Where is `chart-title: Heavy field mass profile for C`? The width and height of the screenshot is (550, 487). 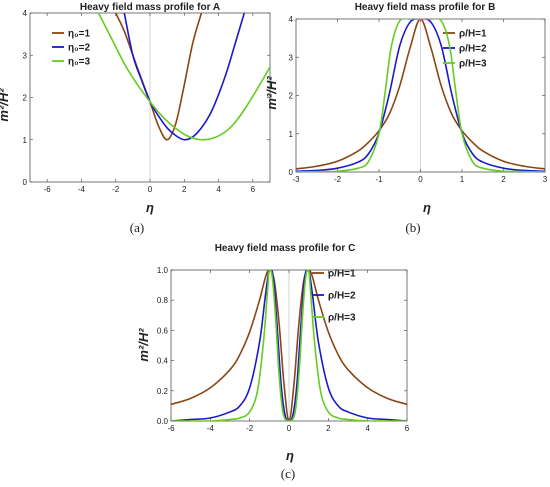 chart-title: Heavy field mass profile for C is located at coordinates (285, 248).